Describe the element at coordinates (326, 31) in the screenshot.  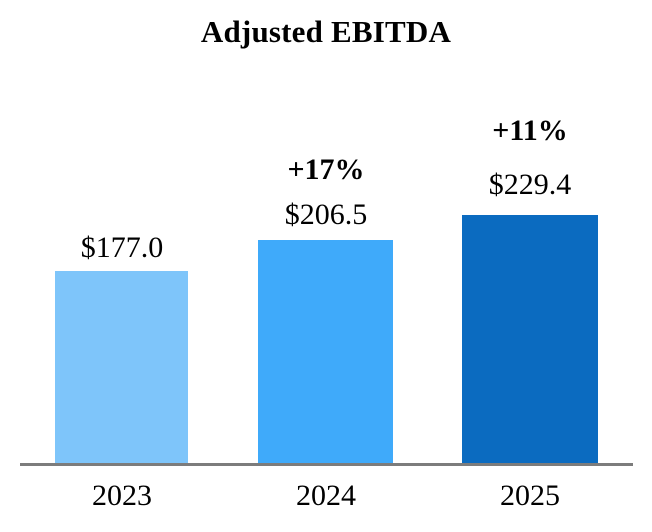
I see `chart-title: Adjusted EBITDA` at that location.